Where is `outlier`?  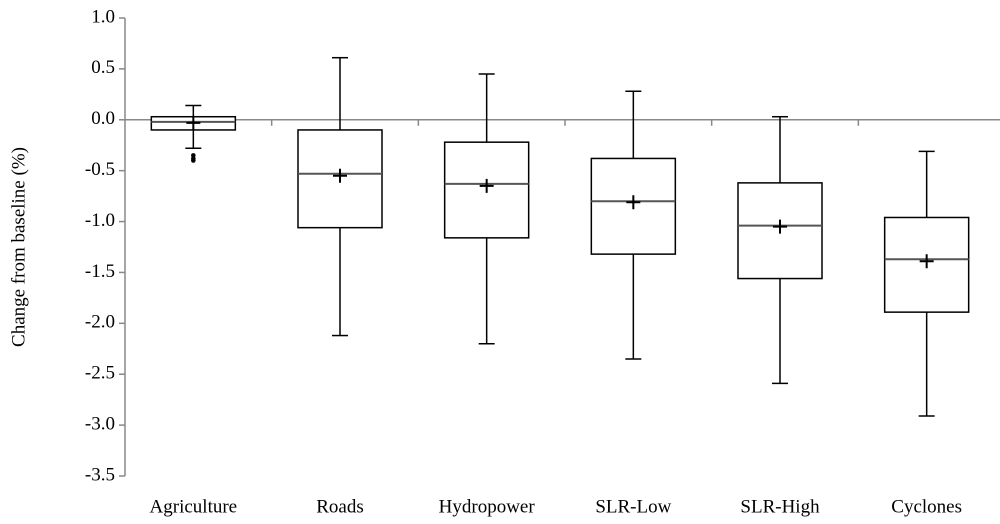
outlier is located at coordinates (193, 160).